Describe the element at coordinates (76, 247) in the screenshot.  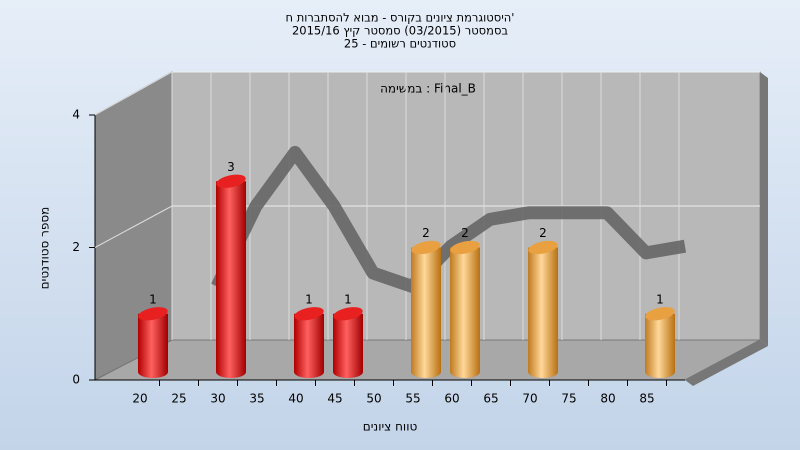
I see `y-tick-label: 2` at that location.